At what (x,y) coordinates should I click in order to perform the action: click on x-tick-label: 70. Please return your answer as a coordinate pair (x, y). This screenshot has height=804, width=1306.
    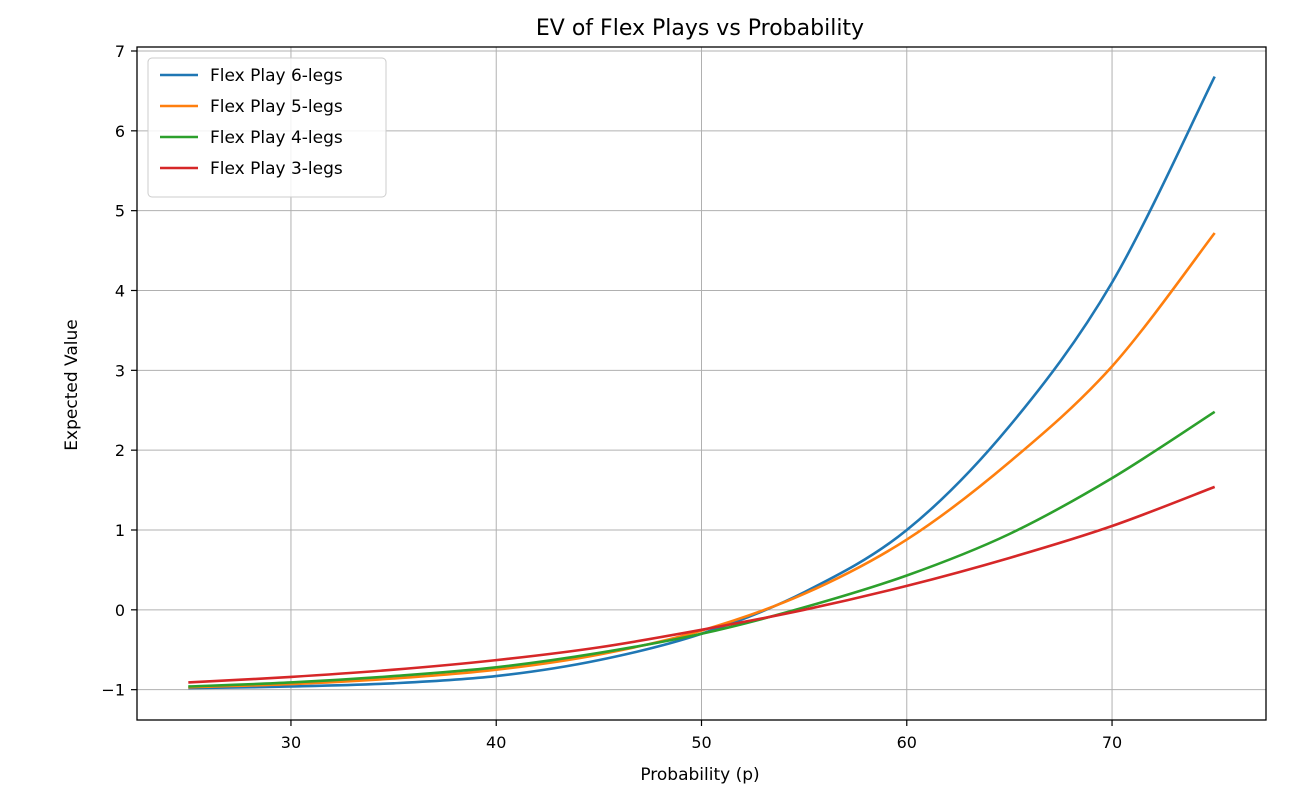
    Looking at the image, I should click on (1112, 742).